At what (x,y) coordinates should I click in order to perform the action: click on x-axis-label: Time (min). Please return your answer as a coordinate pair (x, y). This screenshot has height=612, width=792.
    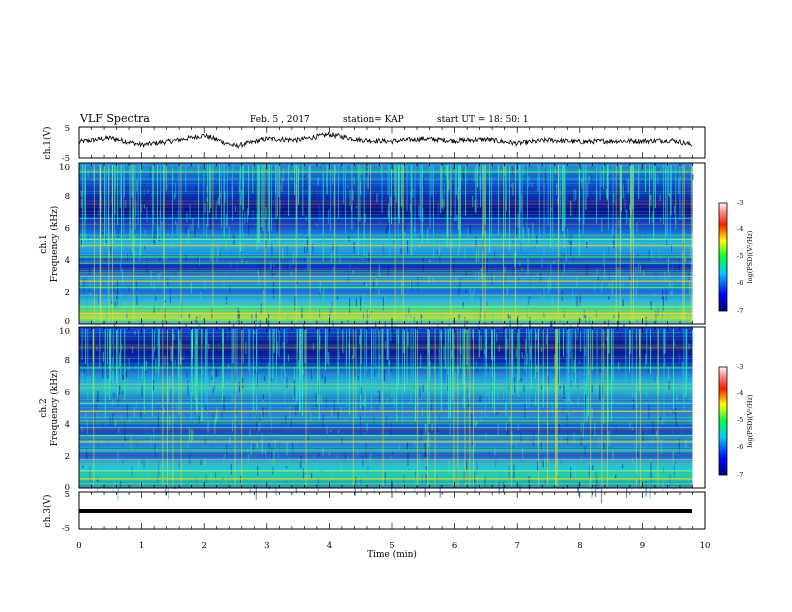
    Looking at the image, I should click on (392, 554).